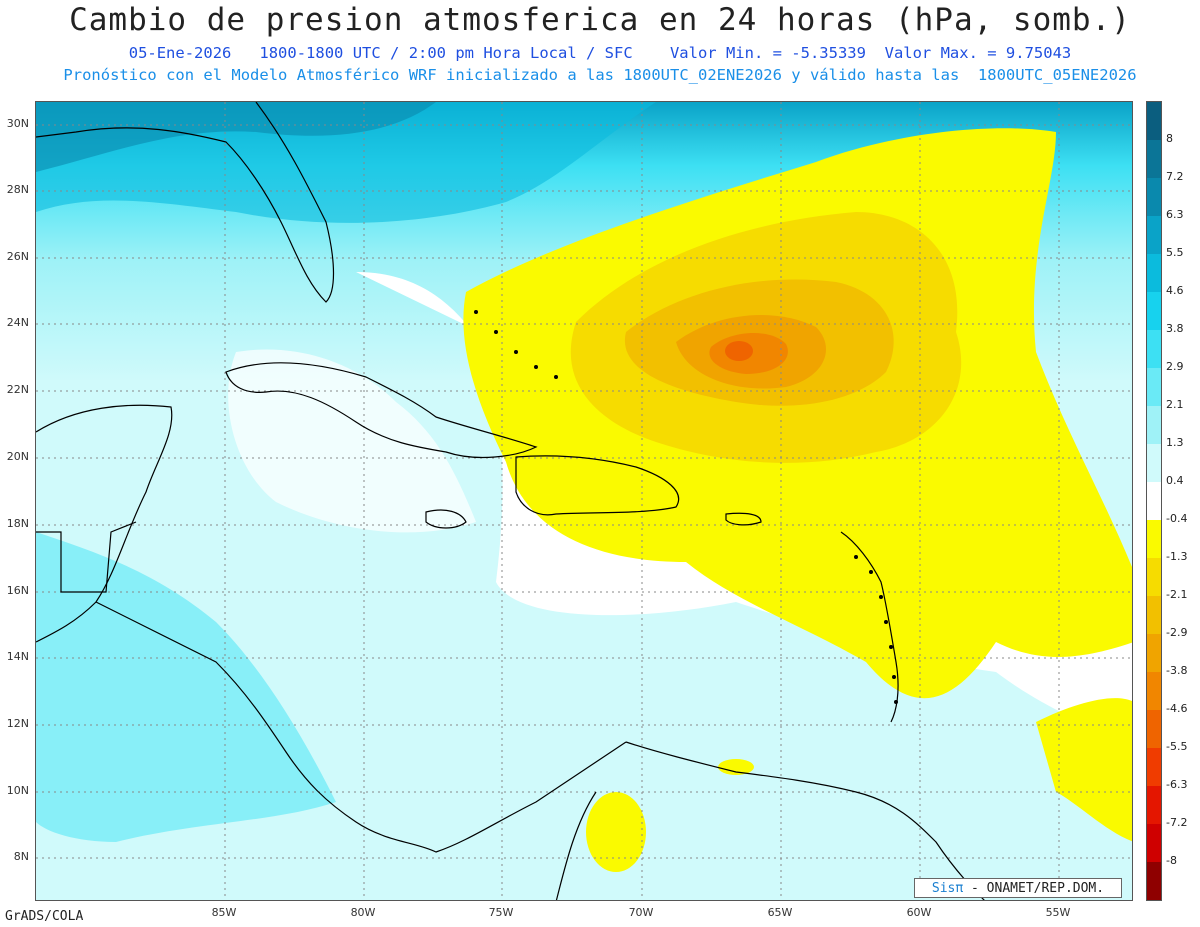 This screenshot has height=927, width=1200. I want to click on lat-label: 24N, so click(17, 322).